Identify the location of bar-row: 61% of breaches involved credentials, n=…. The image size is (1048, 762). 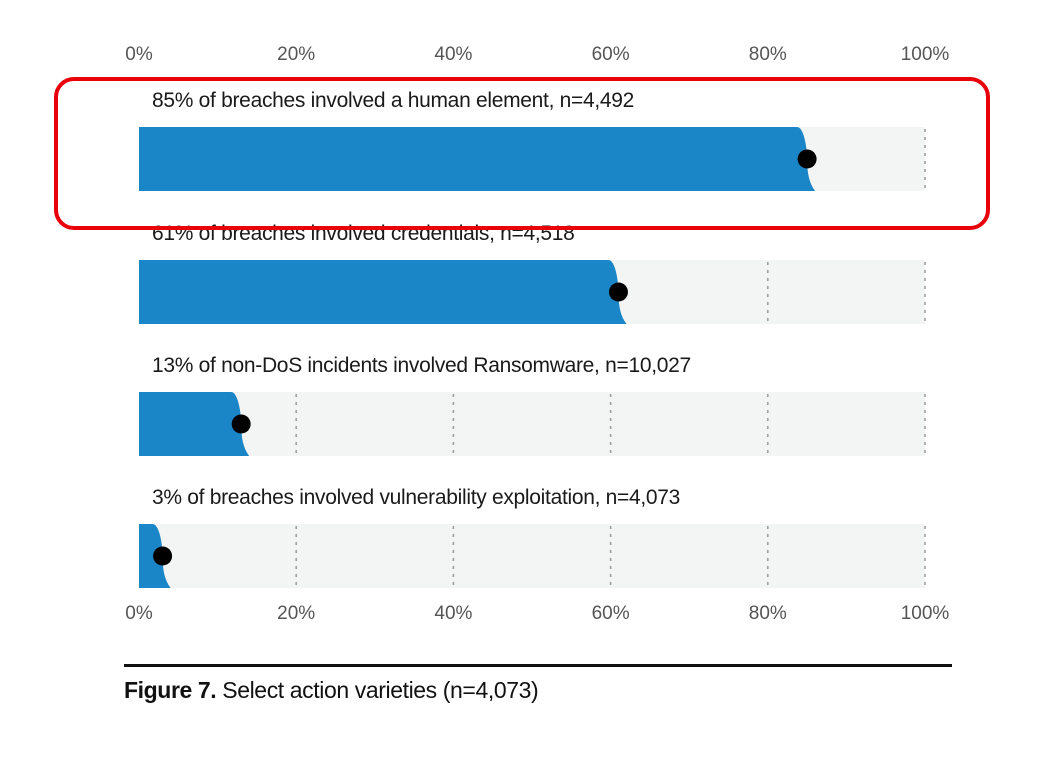
(532, 273).